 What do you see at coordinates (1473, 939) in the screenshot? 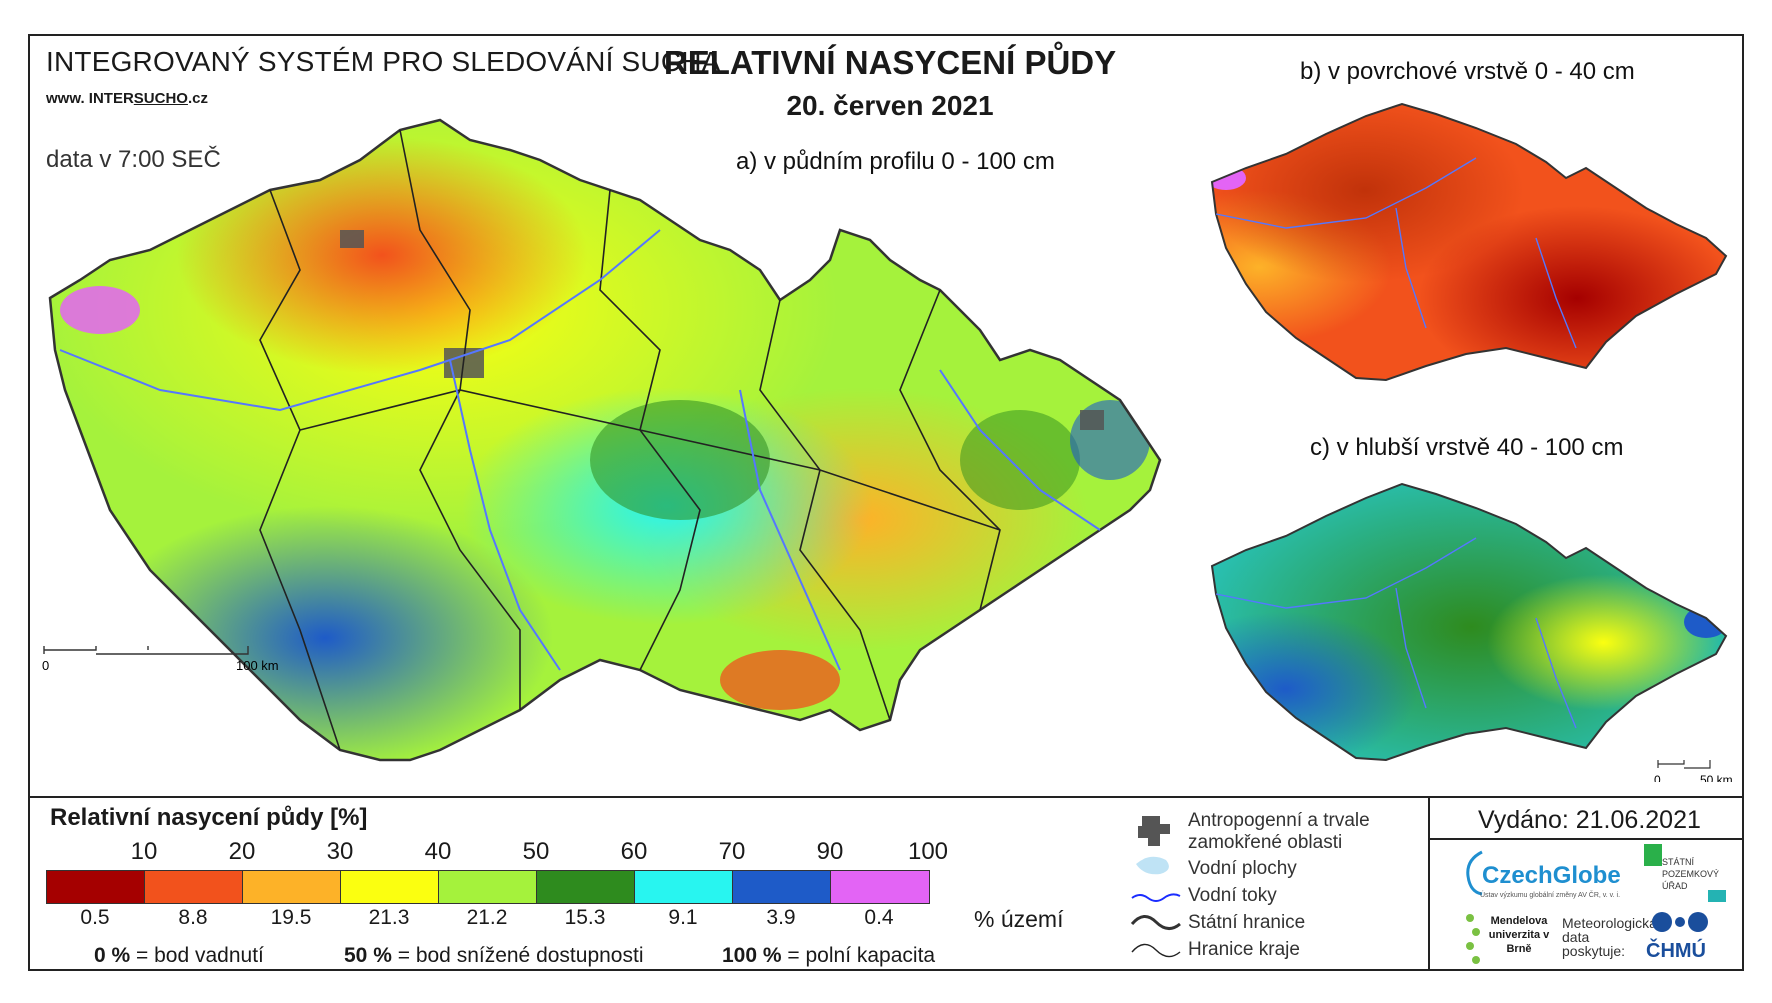
I see `mendel-dots-icon` at bounding box center [1473, 939].